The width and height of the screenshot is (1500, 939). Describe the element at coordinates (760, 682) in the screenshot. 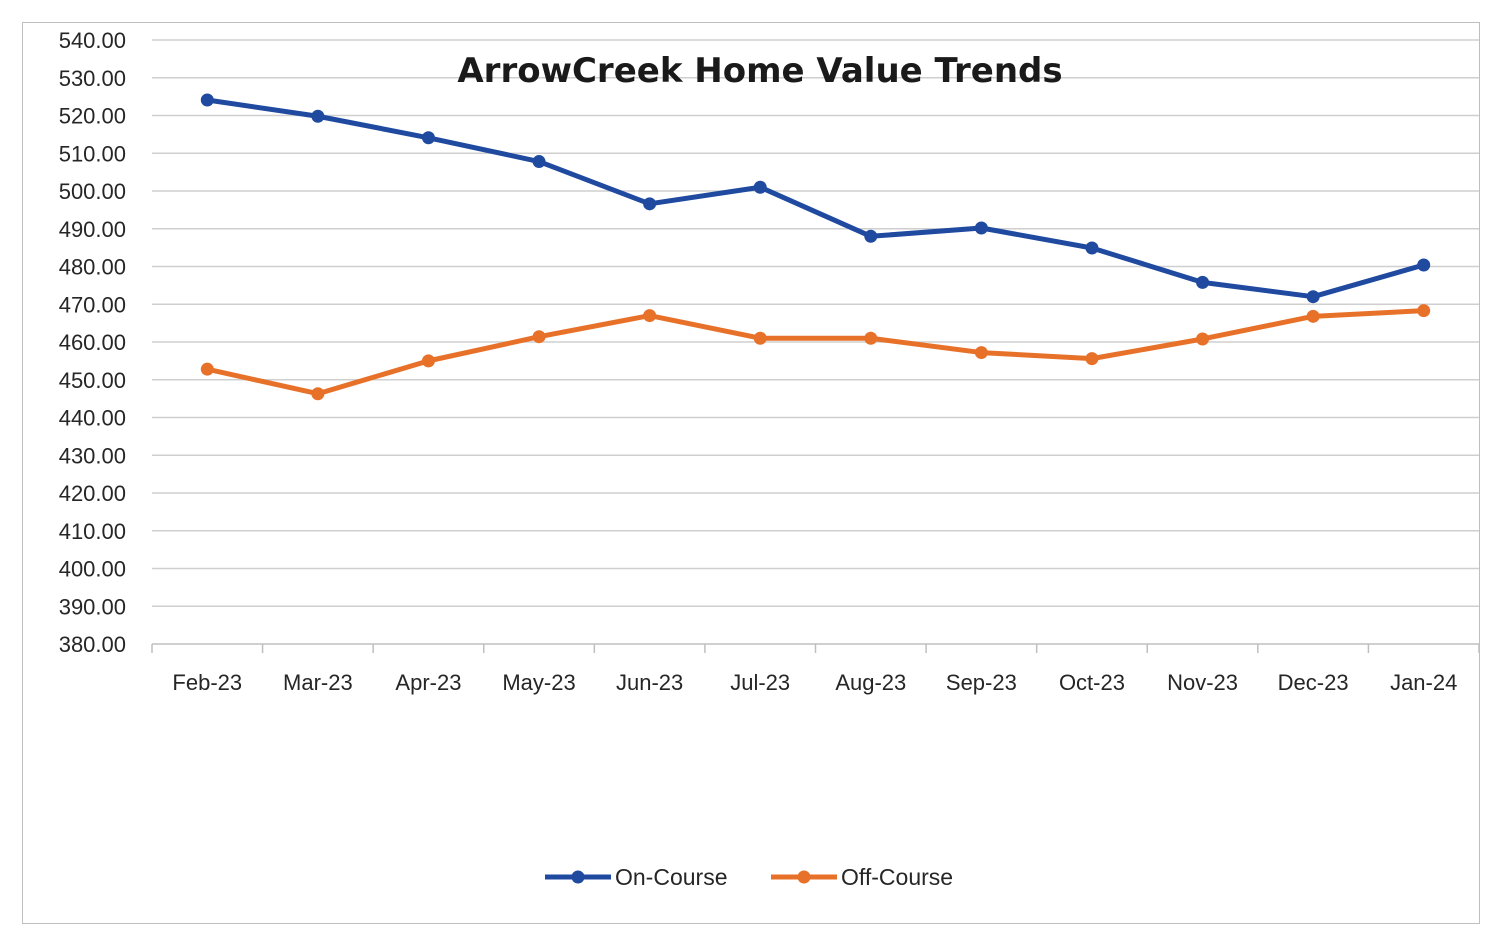

I see `x-tick-label: Jul-23` at that location.